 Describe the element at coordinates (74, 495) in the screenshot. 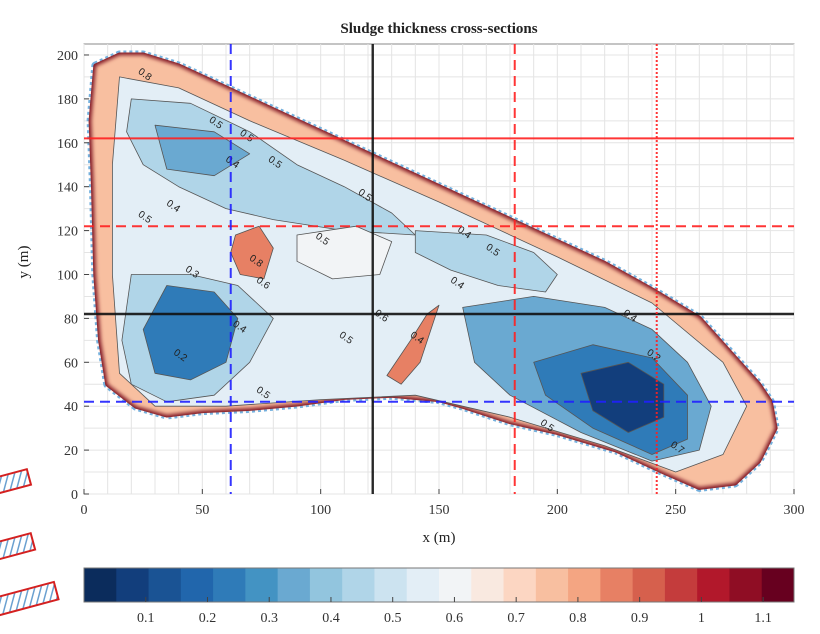

I see `y-tick-label: 0` at that location.